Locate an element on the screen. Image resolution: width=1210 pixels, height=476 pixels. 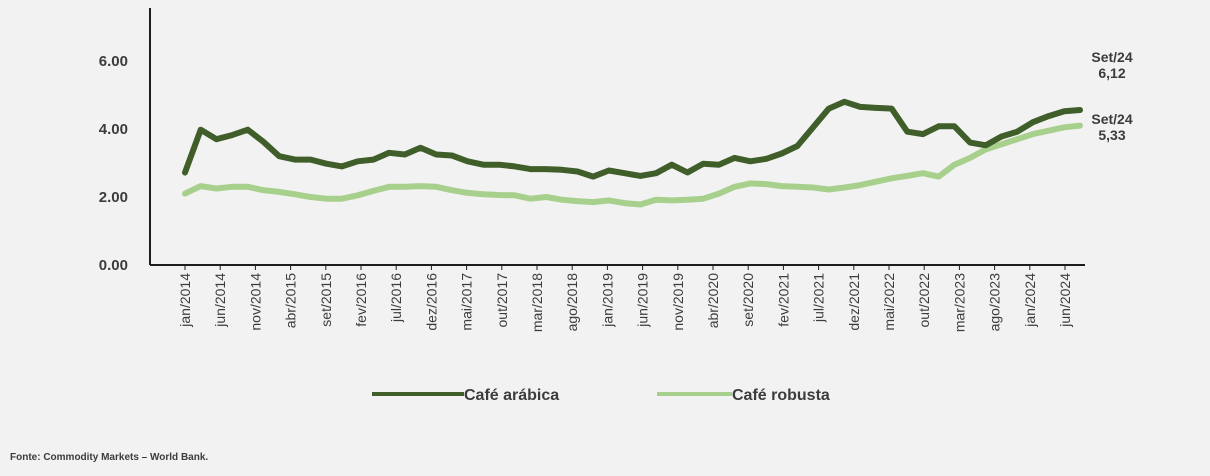
x-tick-label: abr/2015 is located at coordinates (291, 300).